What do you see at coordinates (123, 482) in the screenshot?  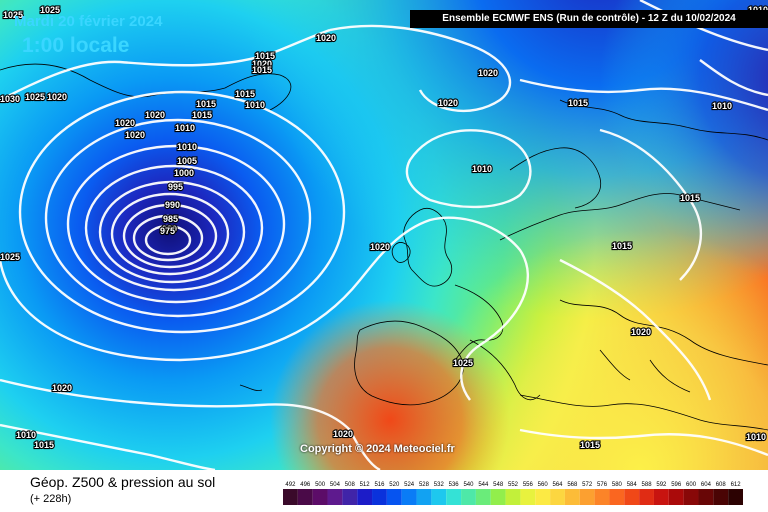 I see `parameter-label: Géop. Z500 & pression au sol` at bounding box center [123, 482].